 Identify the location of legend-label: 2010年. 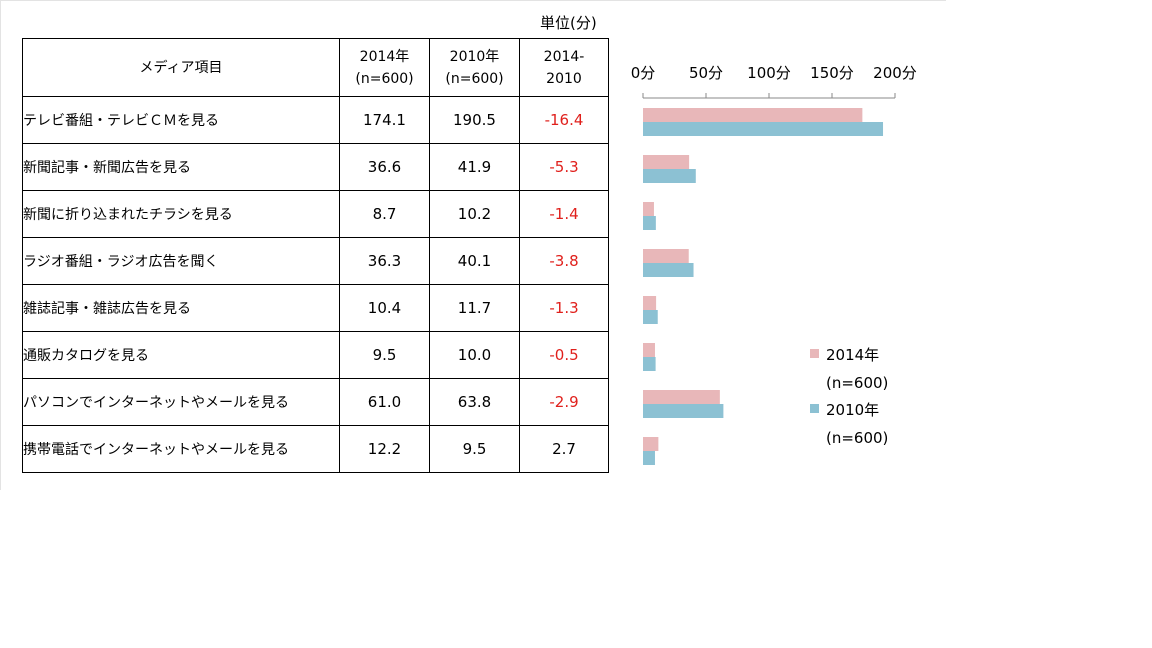
(852, 410).